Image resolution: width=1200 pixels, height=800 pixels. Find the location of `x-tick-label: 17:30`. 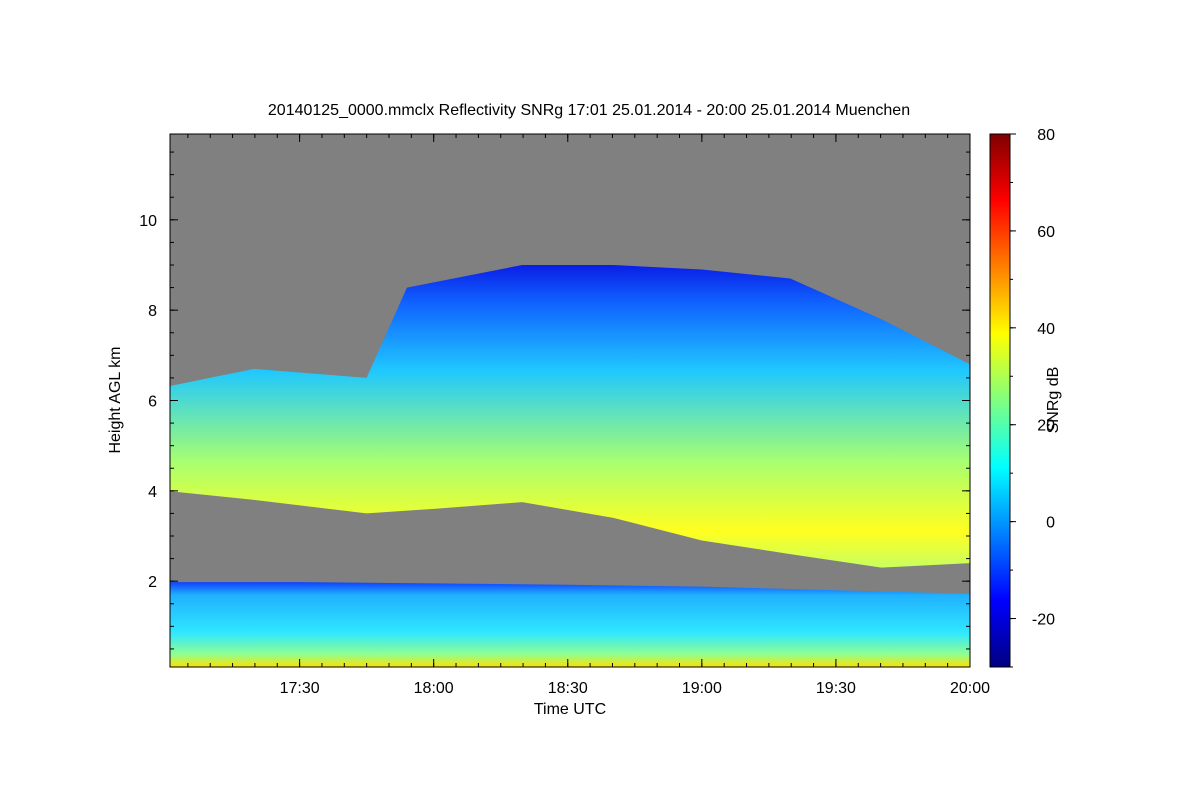

x-tick-label: 17:30 is located at coordinates (300, 688).